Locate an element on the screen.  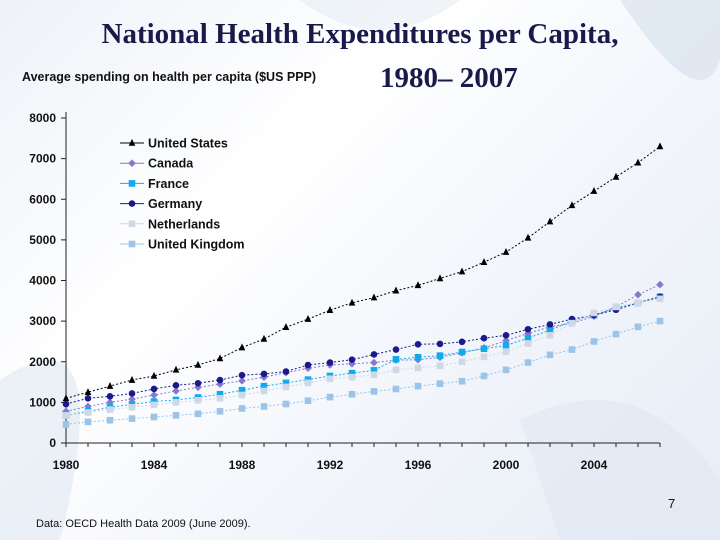
y-tick-label: 7000 is located at coordinates (42, 159).